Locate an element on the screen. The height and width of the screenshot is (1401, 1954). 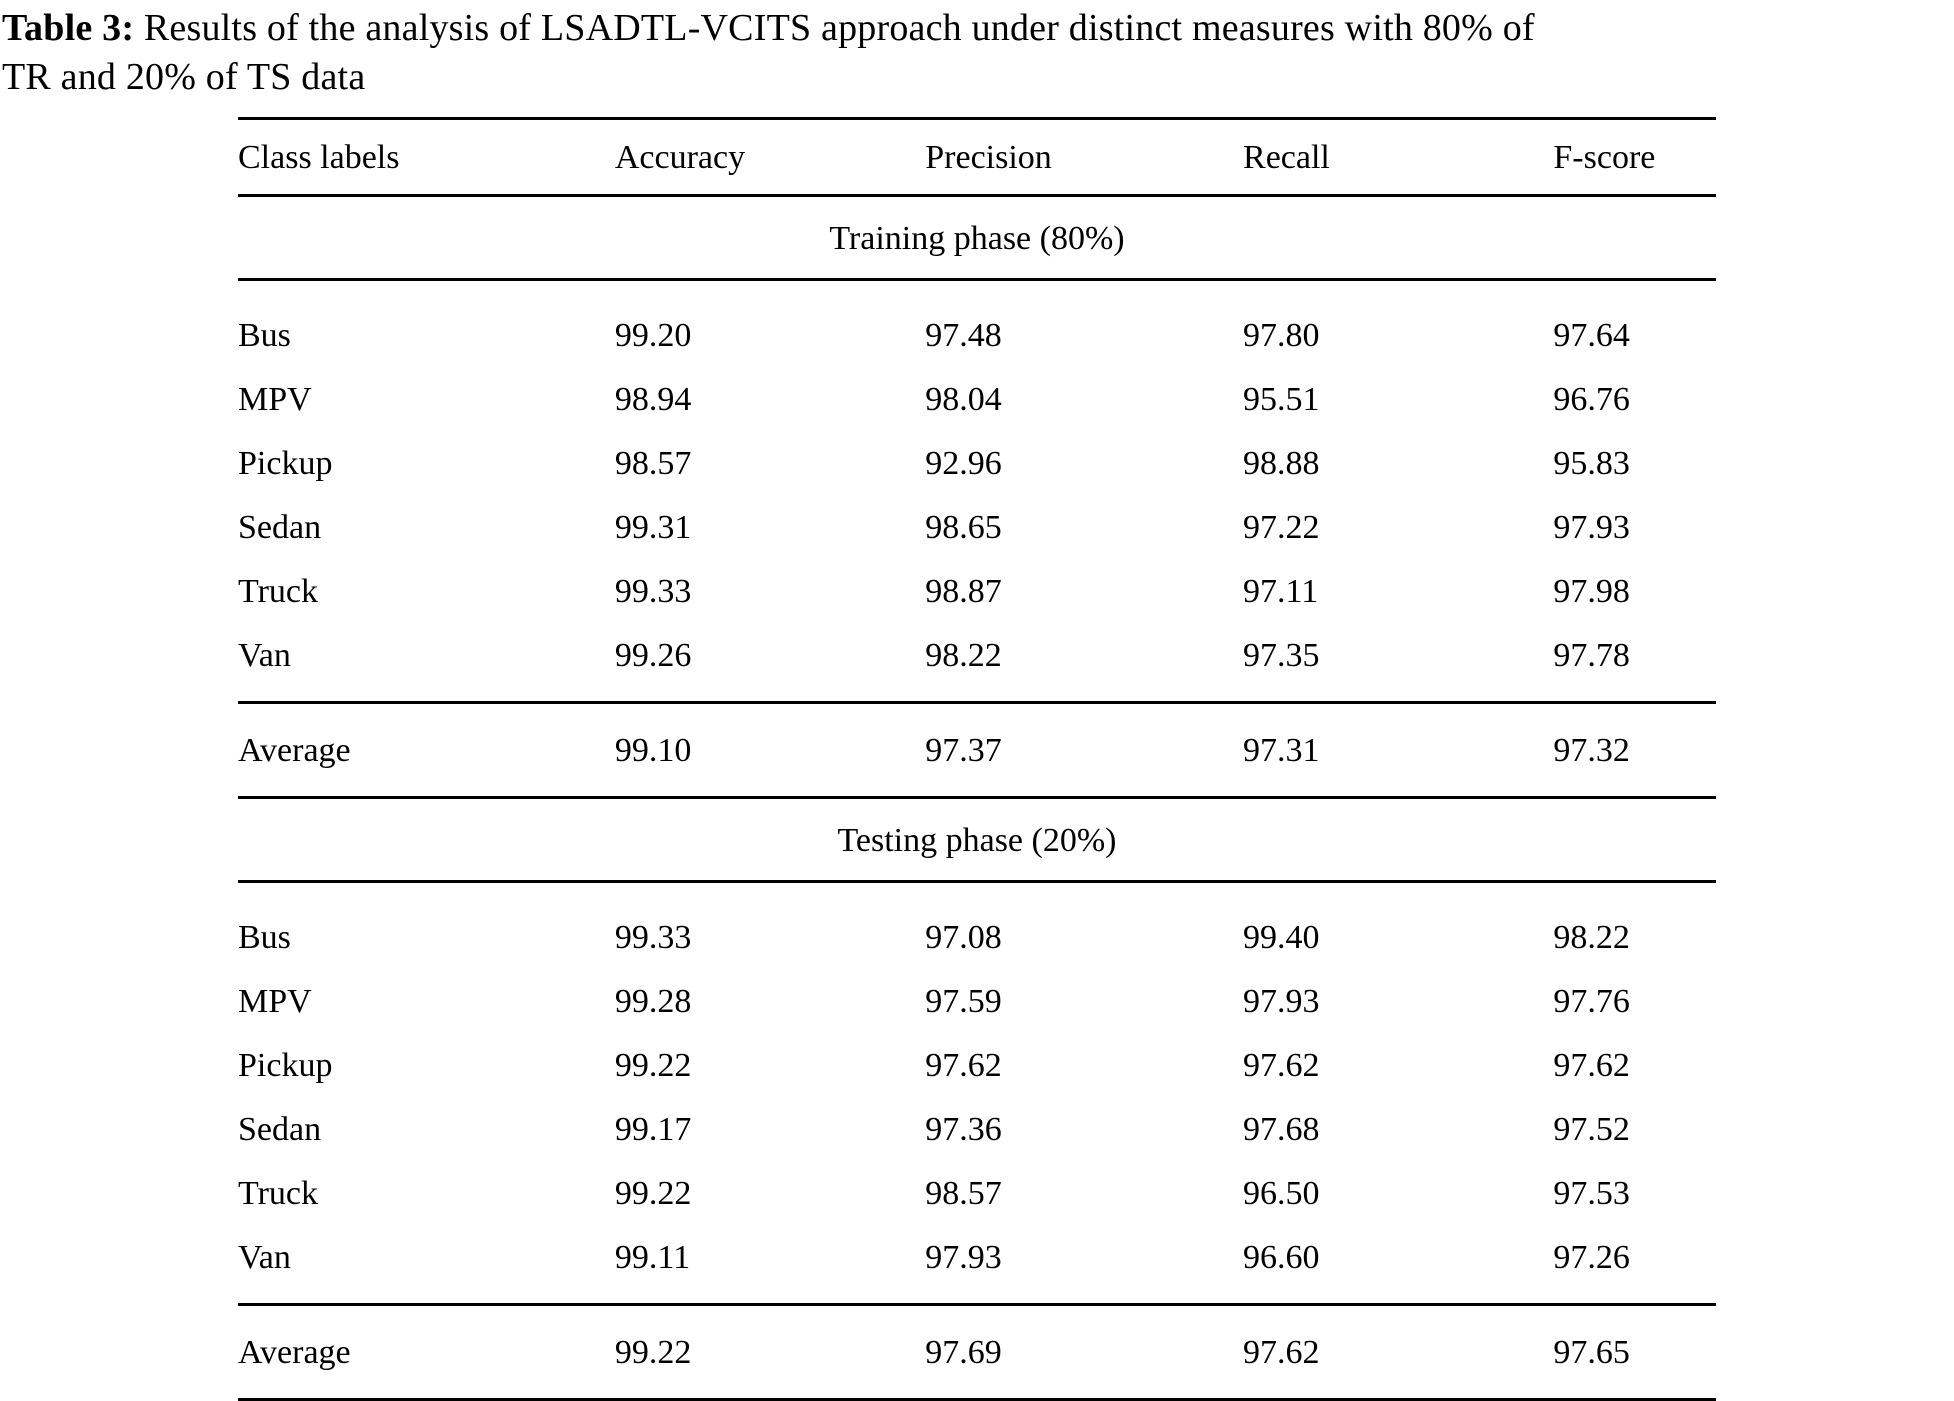
column-header-recall: Recall is located at coordinates (1398, 157).